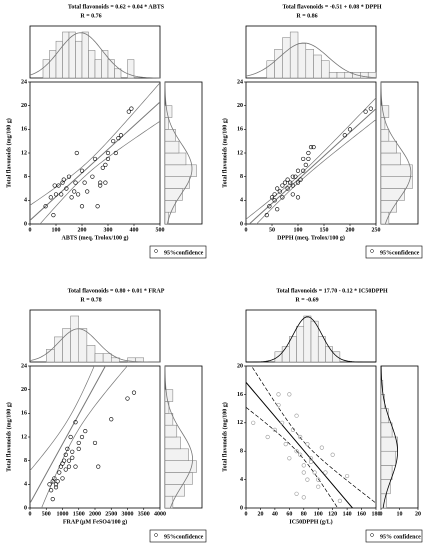  I want to click on legend-marker, so click(372, 251).